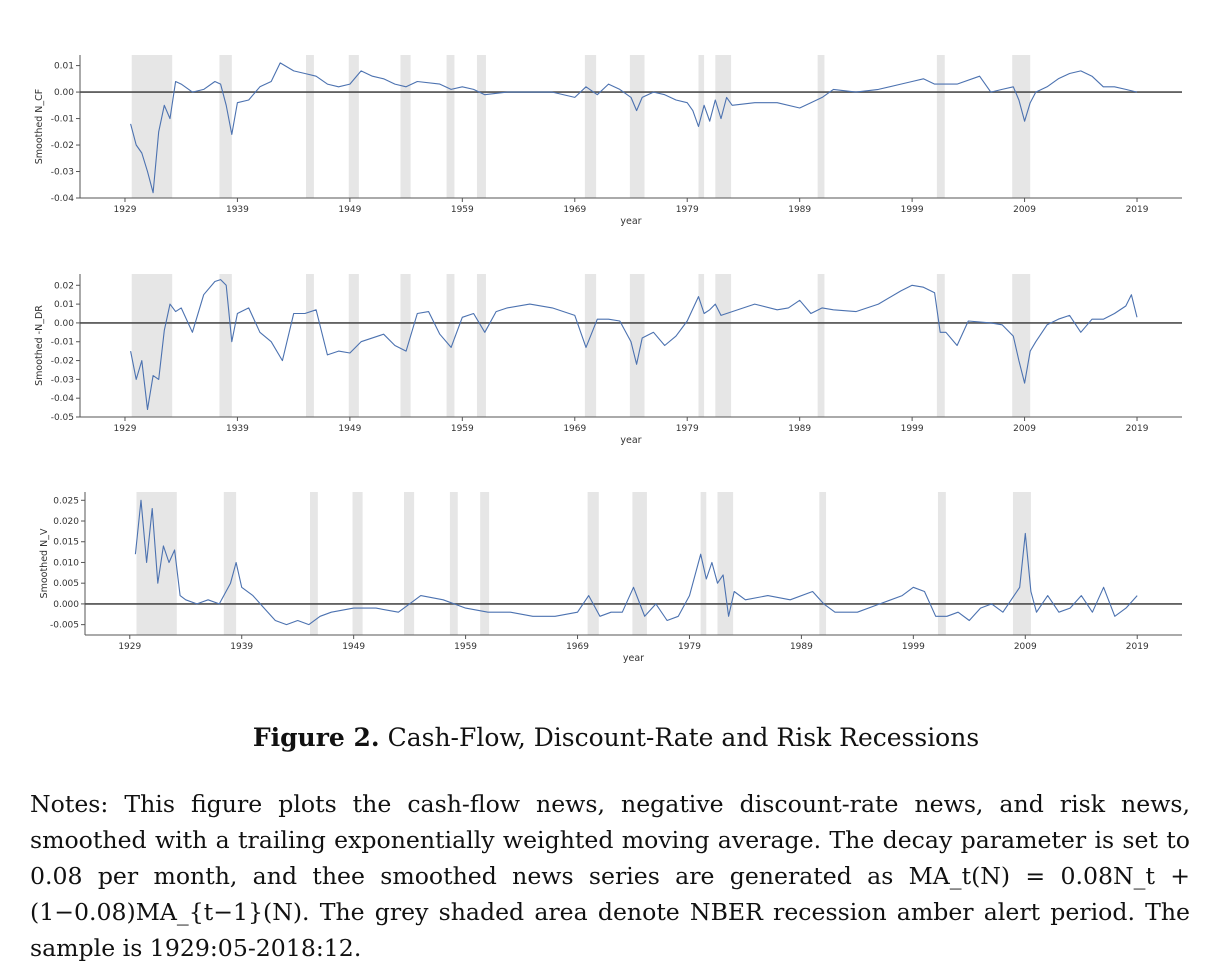  I want to click on y-tick-label: 0.005, so click(66, 584).